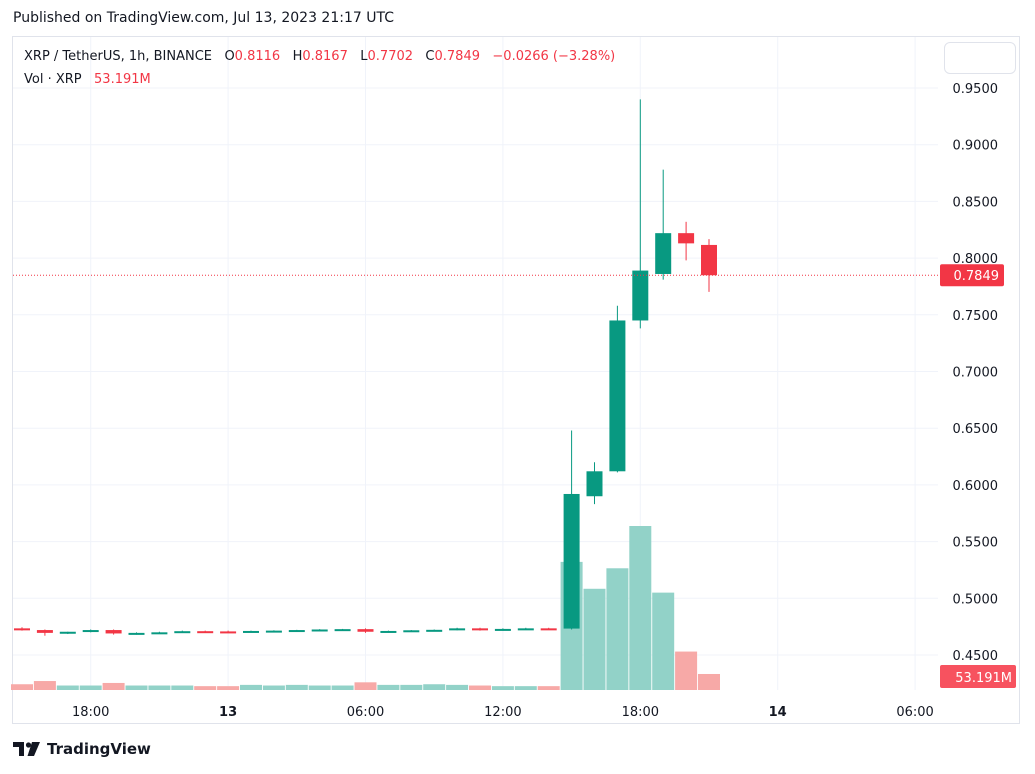  What do you see at coordinates (457, 56) in the screenshot?
I see `close-value: 0.7849` at bounding box center [457, 56].